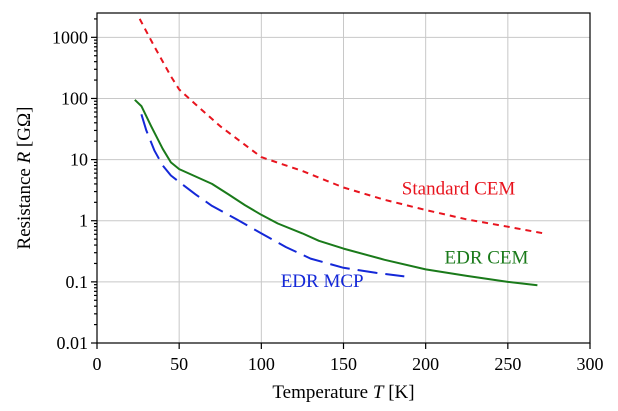  I want to click on y-tick-label: 0.01, so click(73, 343).